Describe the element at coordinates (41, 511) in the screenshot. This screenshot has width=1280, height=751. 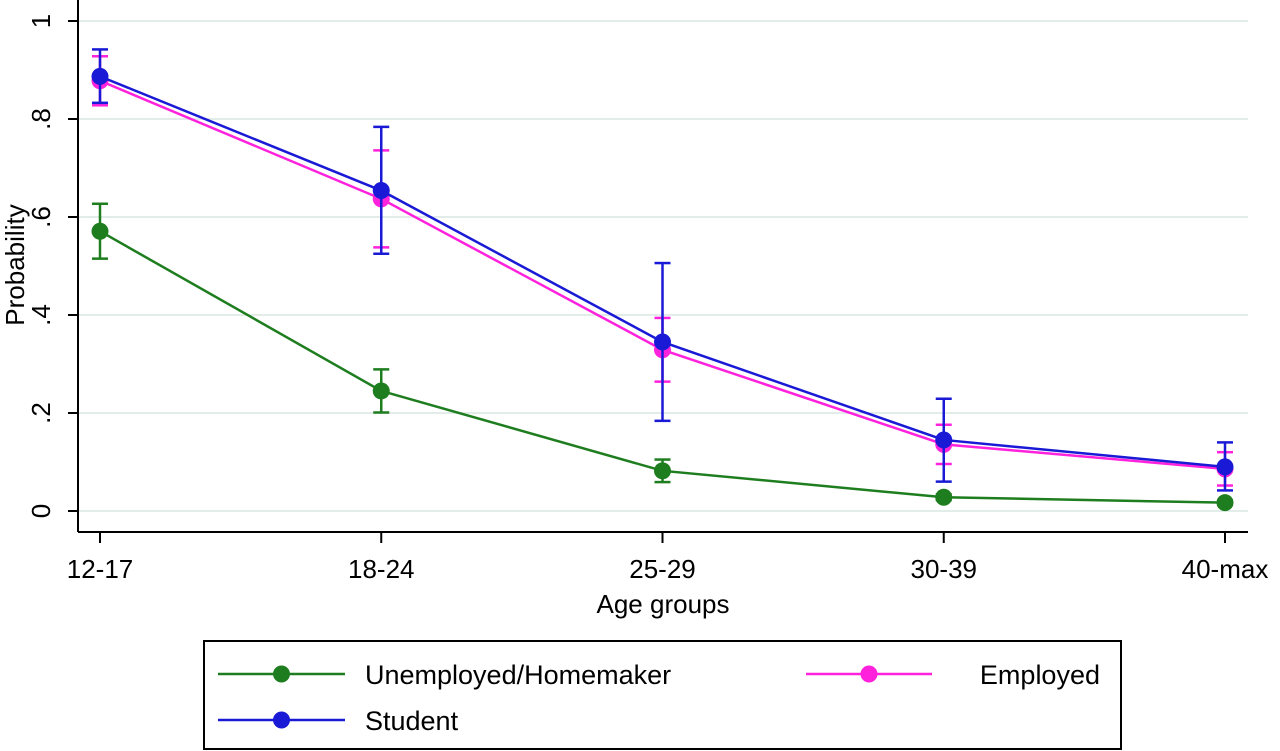
I see `y-tick-label: 0` at that location.